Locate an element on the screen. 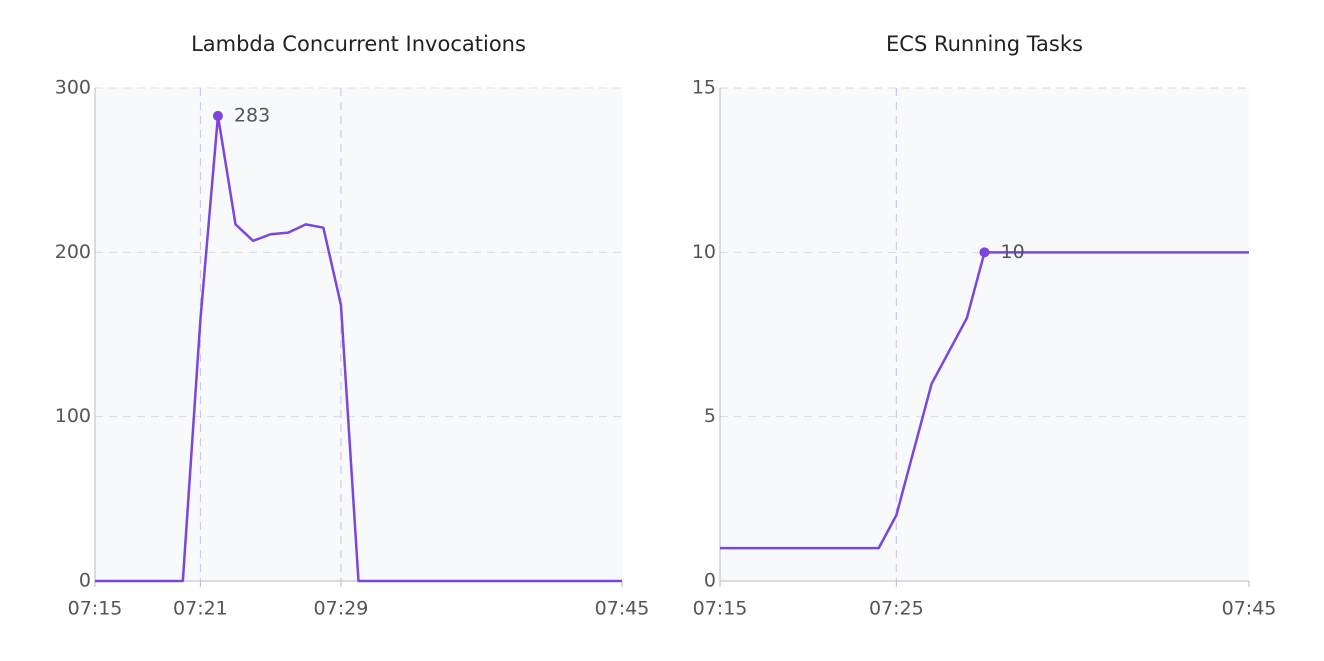 Image resolution: width=1324 pixels, height=661 pixels. y-tick-label: 15 is located at coordinates (704, 88).